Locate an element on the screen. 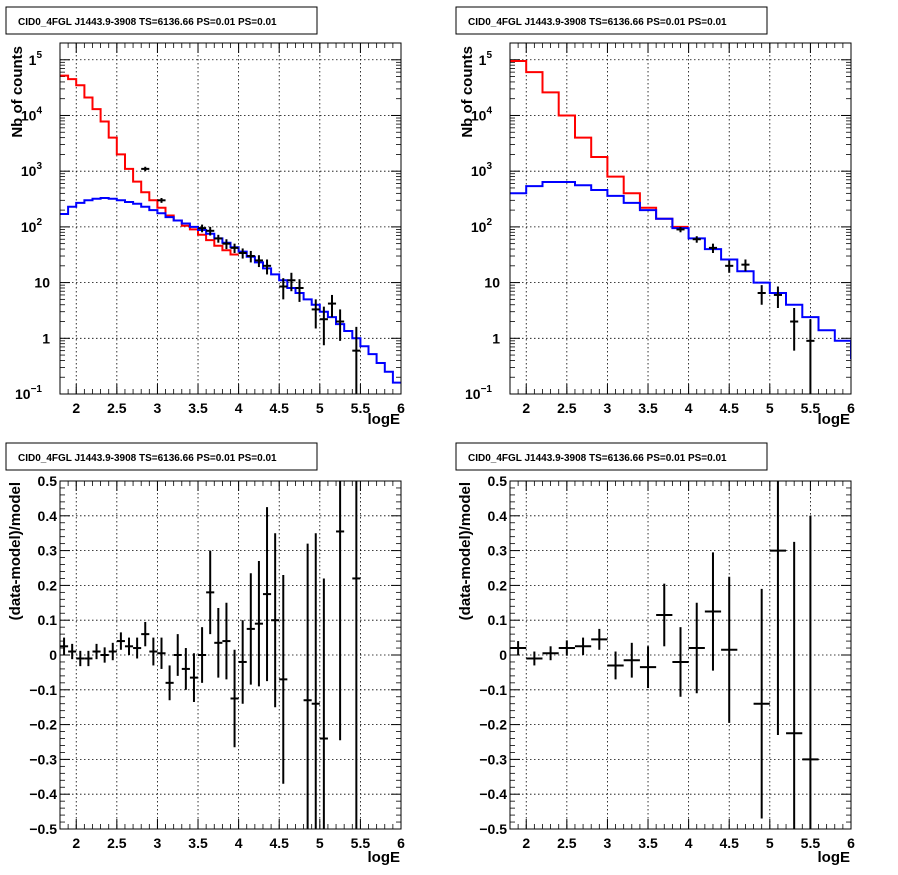 This screenshot has height=875, width=898. y-tick-label: 0.5 is located at coordinates (498, 481).